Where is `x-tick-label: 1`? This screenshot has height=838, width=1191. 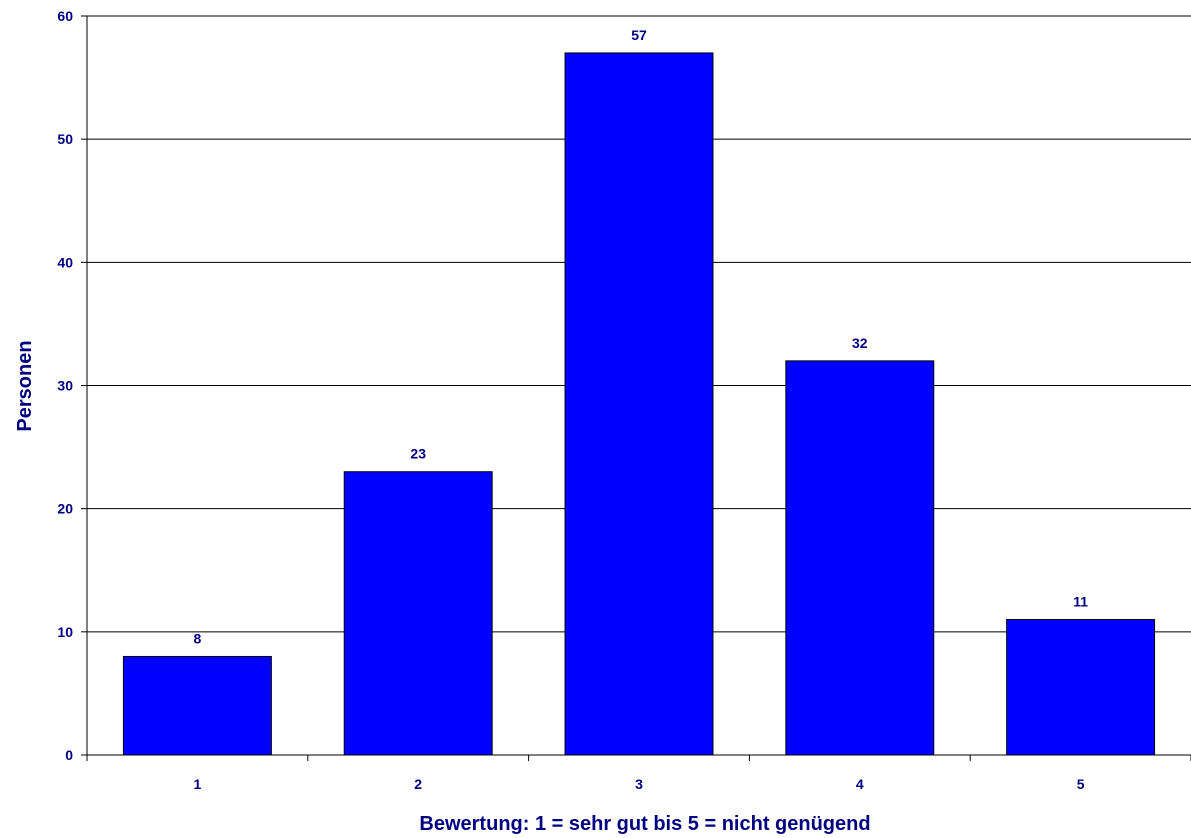 x-tick-label: 1 is located at coordinates (198, 784).